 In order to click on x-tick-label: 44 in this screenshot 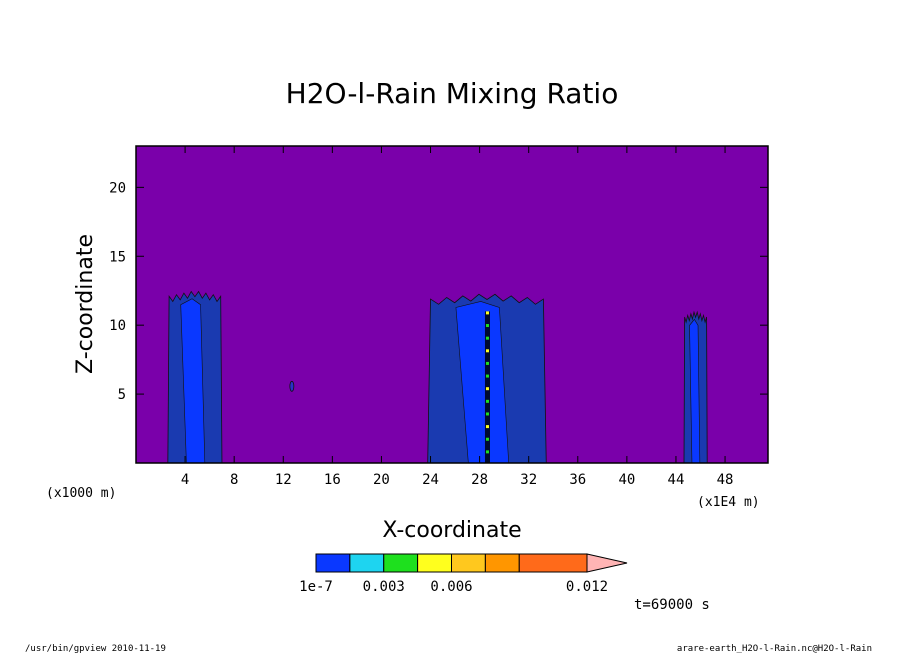, I will do `click(676, 480)`.